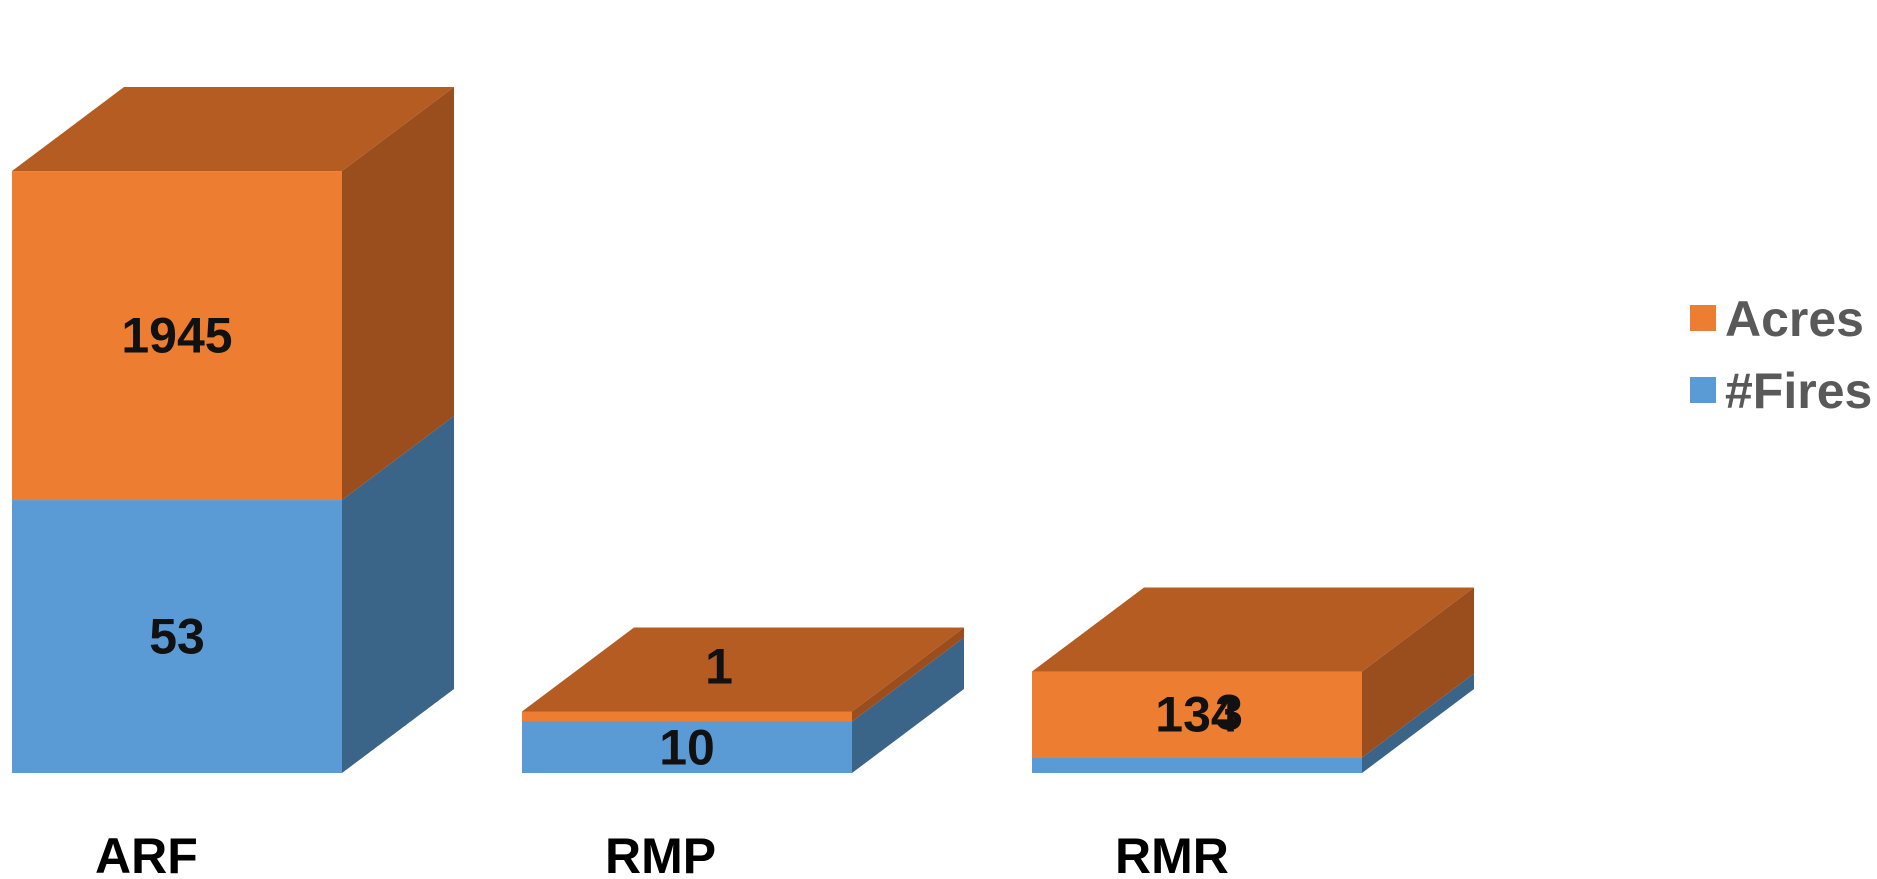 The image size is (1877, 879). I want to click on bar-arf-acres, so click(177, 336).